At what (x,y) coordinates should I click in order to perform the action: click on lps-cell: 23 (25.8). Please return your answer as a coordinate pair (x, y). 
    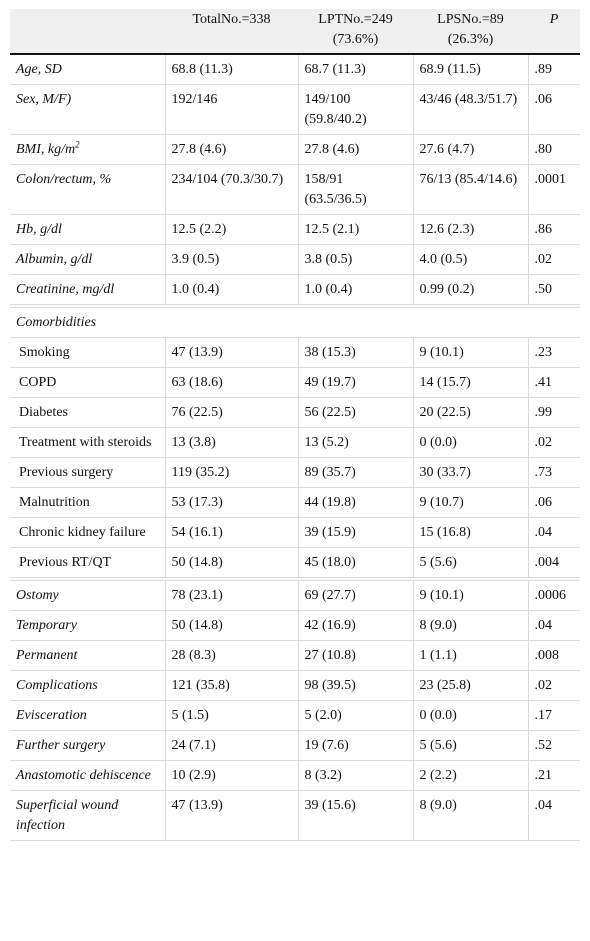
    Looking at the image, I should click on (471, 685).